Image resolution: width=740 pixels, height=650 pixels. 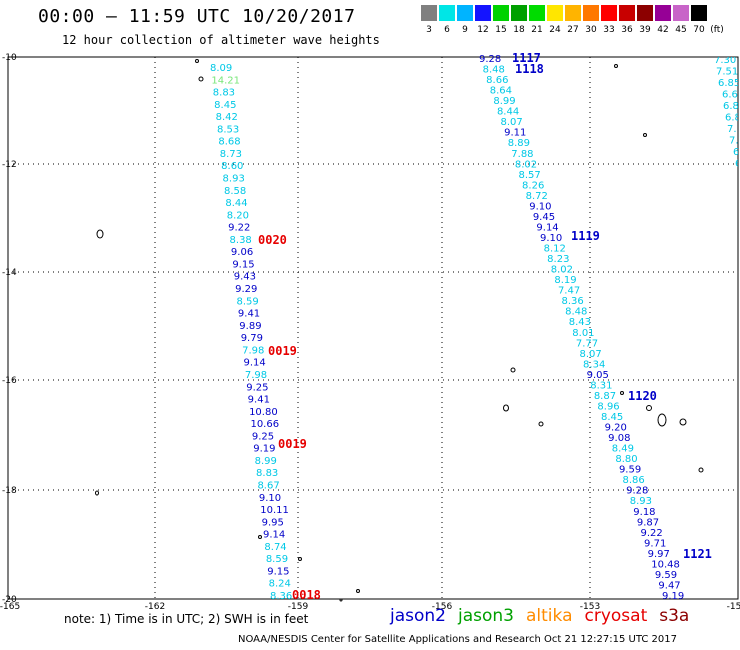 I want to click on lat-tick-label: -16, so click(x=9, y=381).